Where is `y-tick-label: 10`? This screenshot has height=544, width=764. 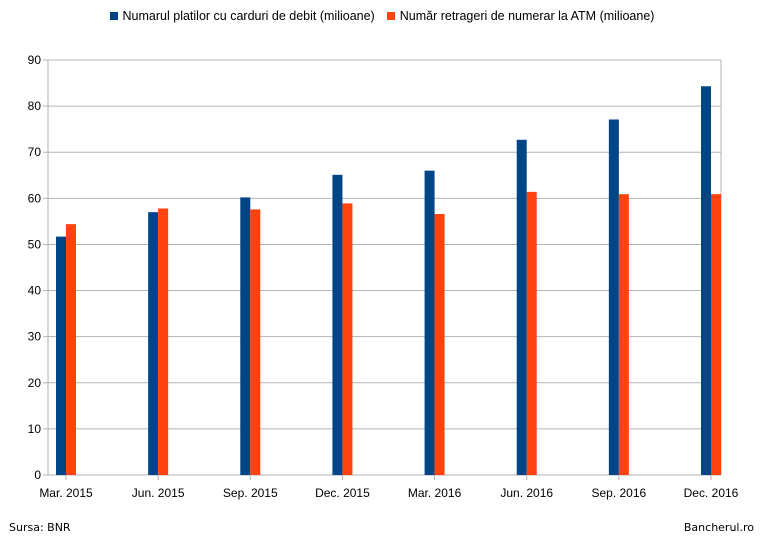 y-tick-label: 10 is located at coordinates (35, 429).